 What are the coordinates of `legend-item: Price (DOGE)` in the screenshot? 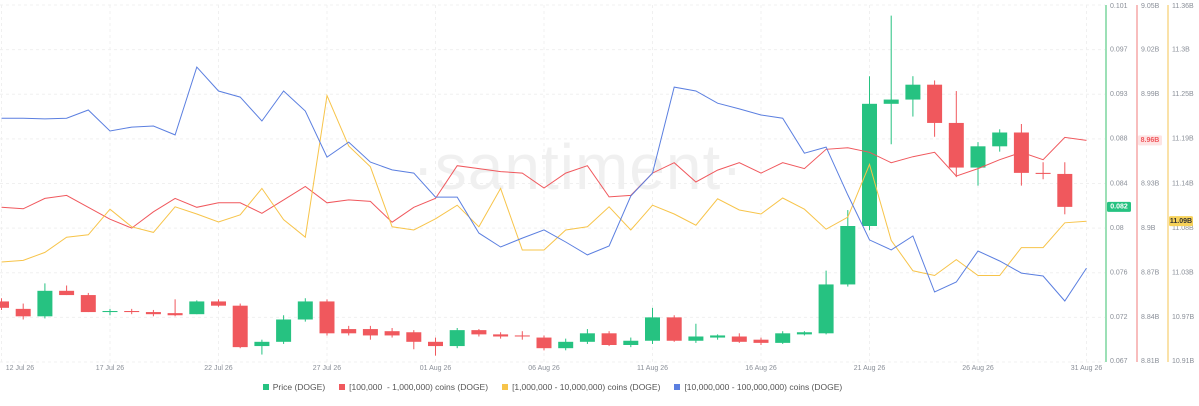 It's located at (294, 387).